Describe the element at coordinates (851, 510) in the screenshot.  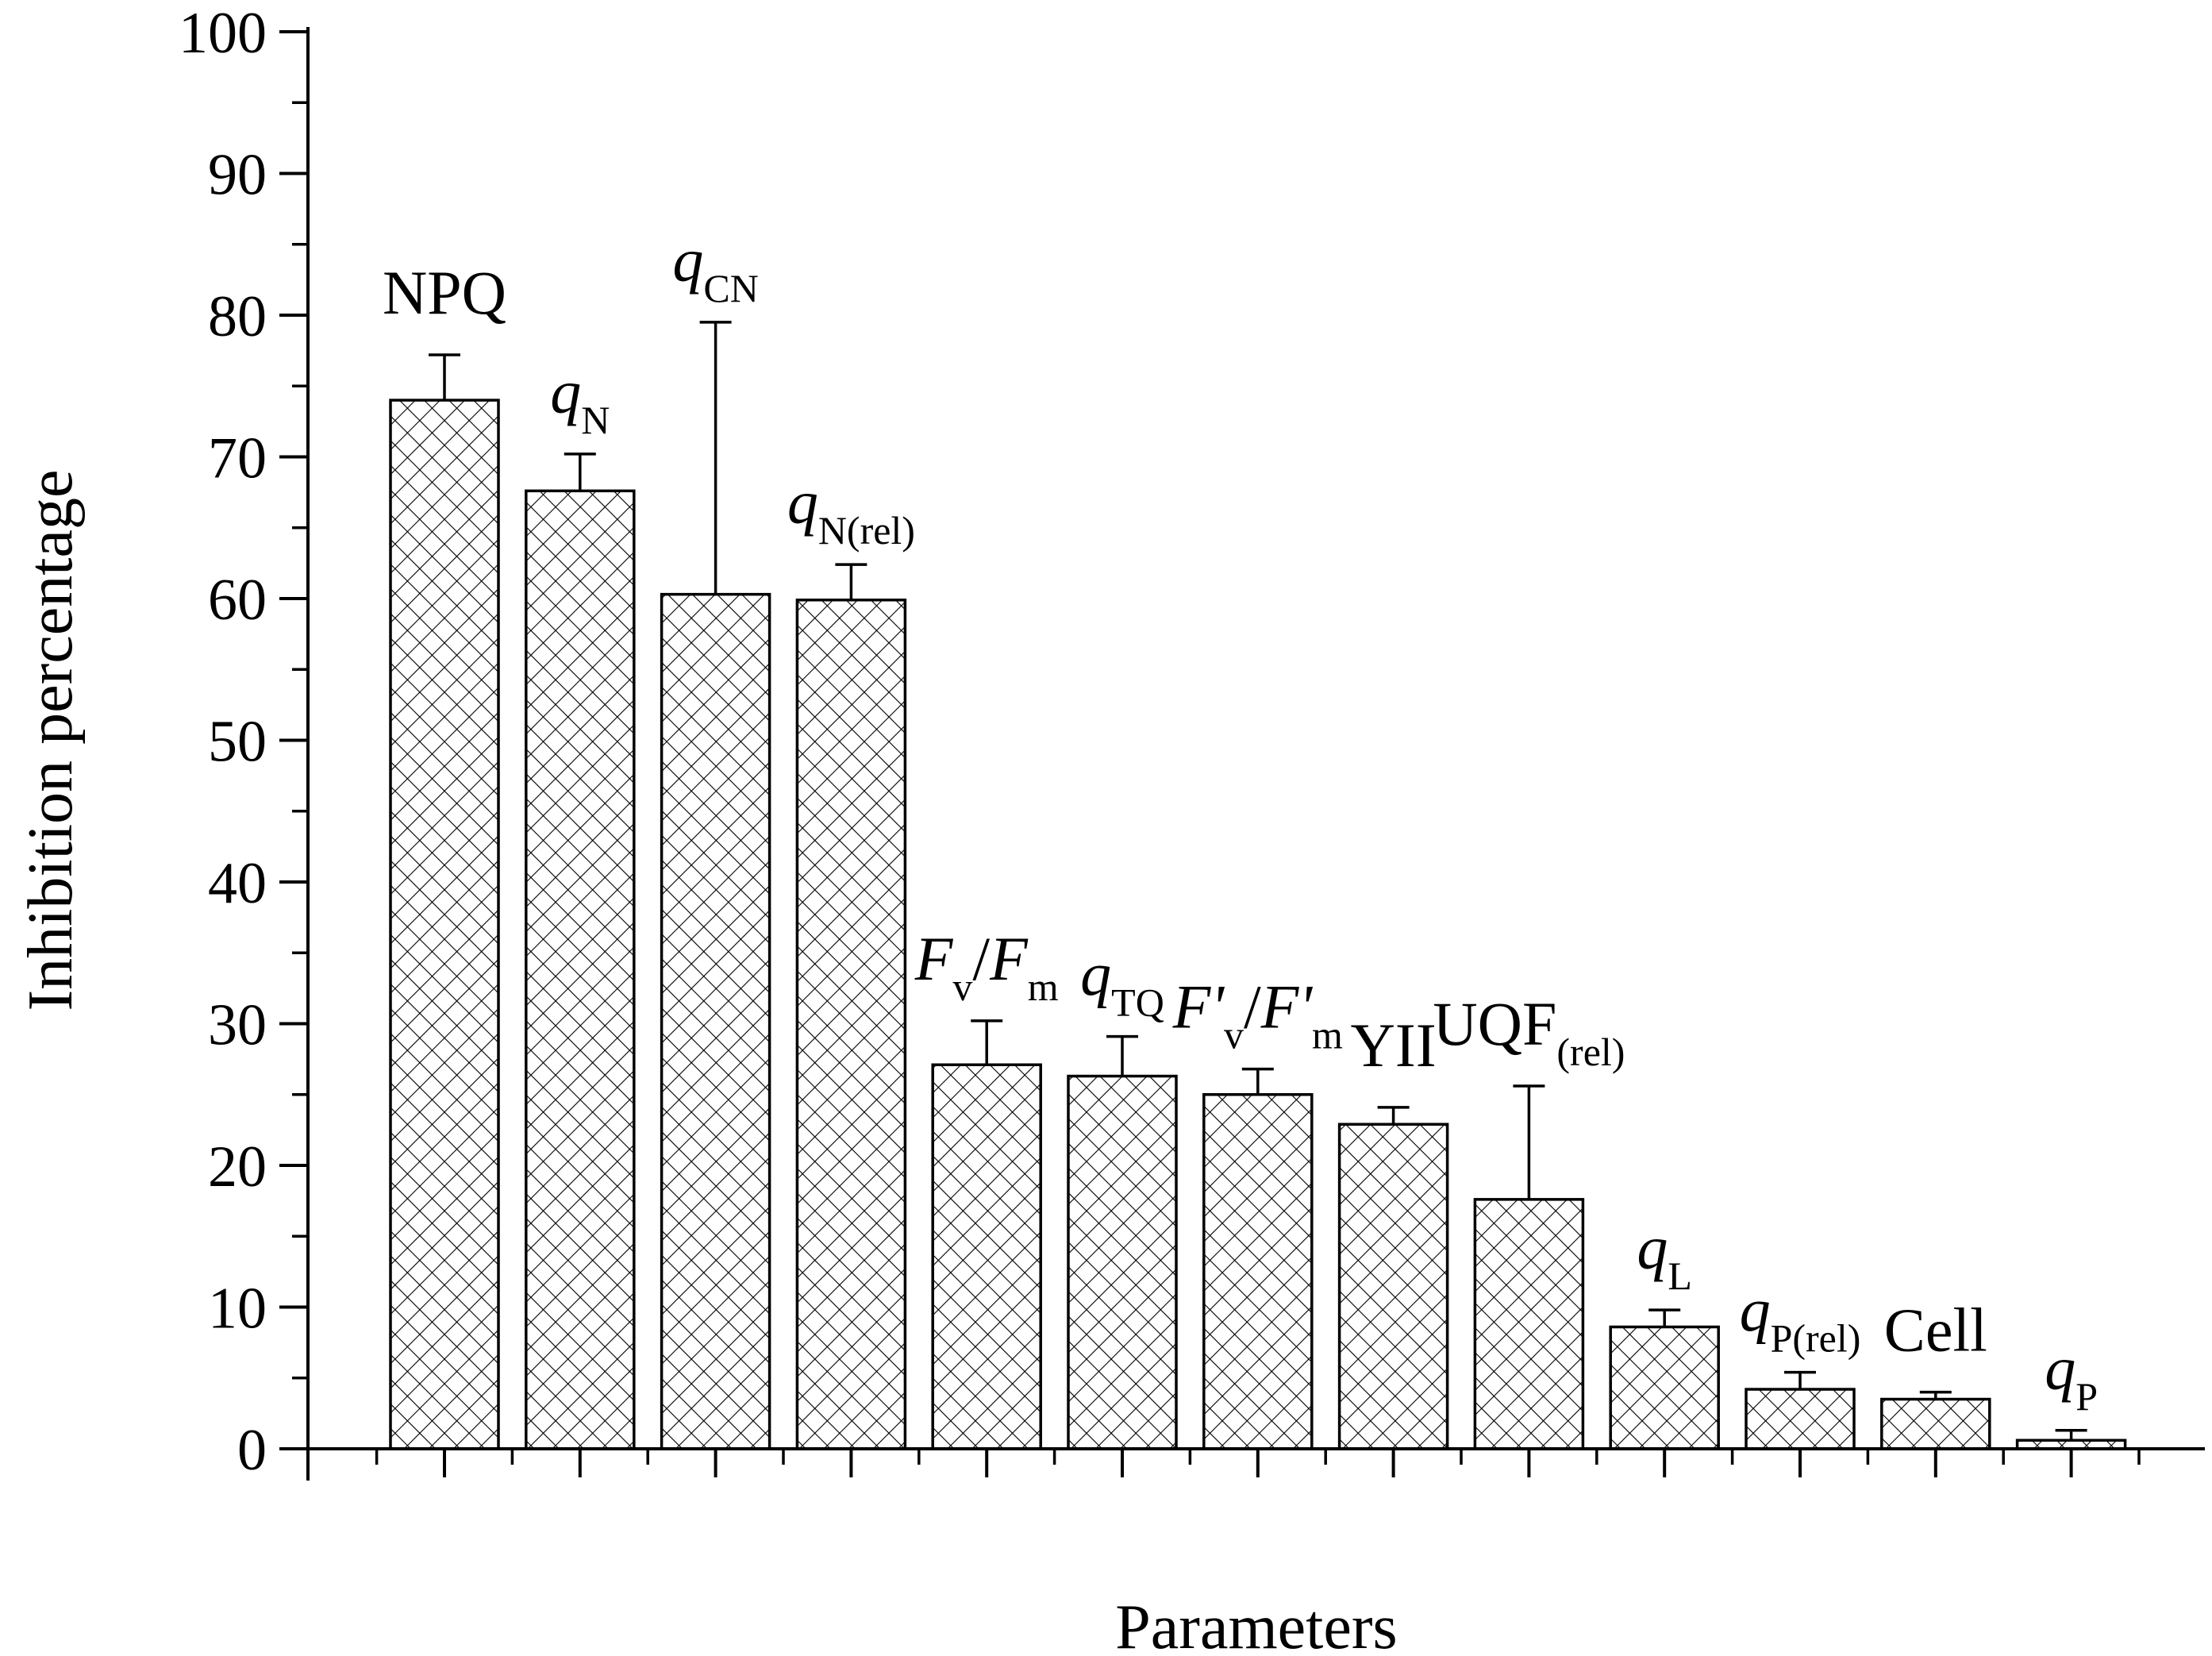
I see `bar-label-4: qN(rel)` at that location.